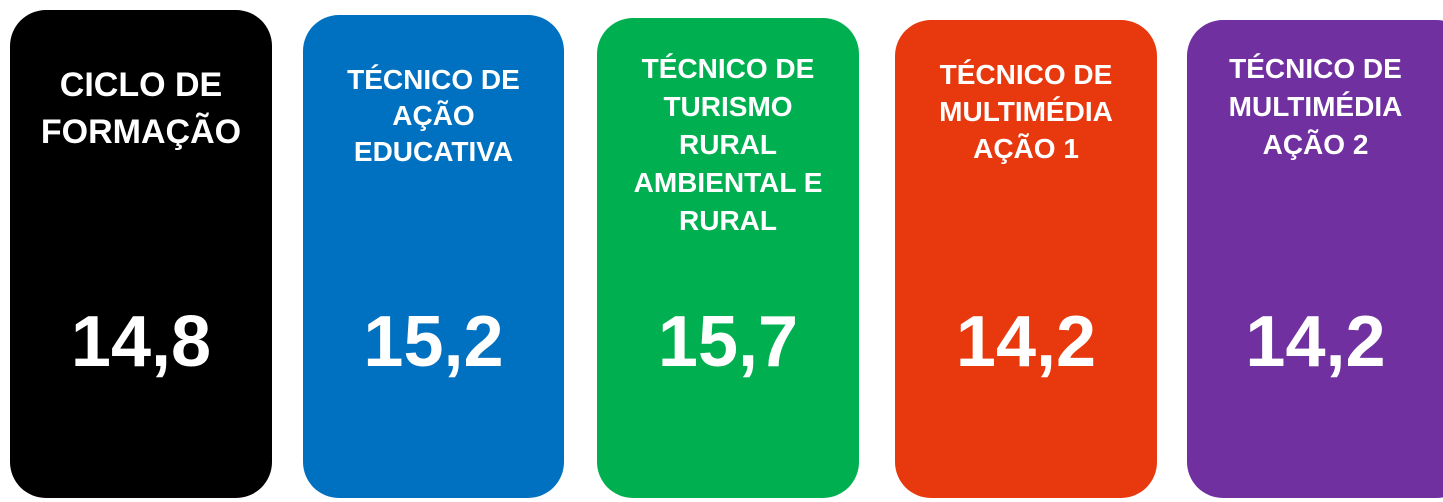 The width and height of the screenshot is (1443, 502). I want to click on title-line: AMBIENTAL E, so click(728, 182).